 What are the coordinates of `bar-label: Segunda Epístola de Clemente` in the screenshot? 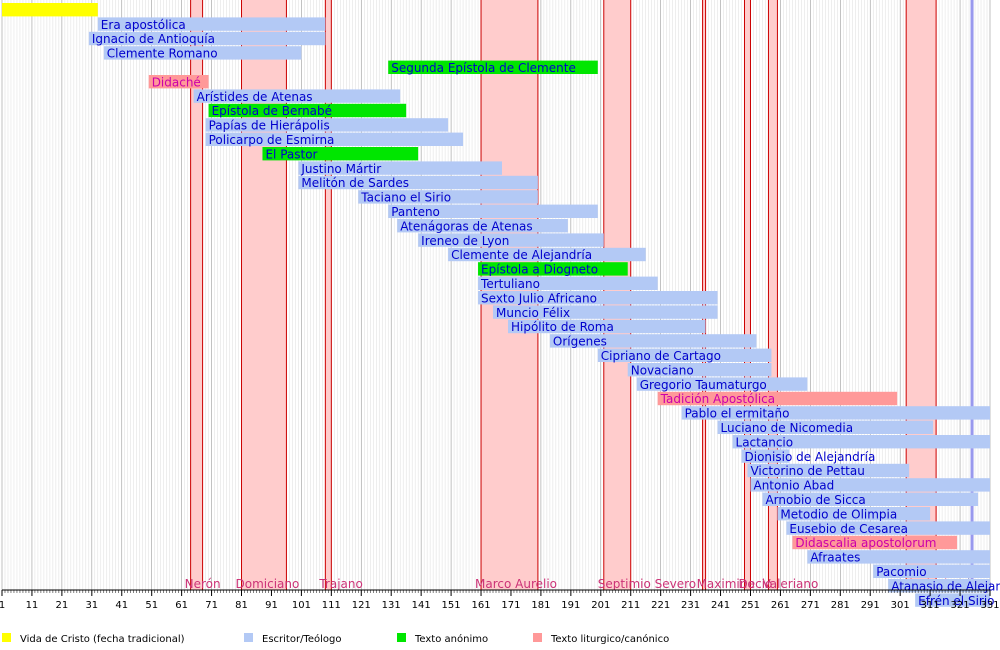 It's located at (483, 68).